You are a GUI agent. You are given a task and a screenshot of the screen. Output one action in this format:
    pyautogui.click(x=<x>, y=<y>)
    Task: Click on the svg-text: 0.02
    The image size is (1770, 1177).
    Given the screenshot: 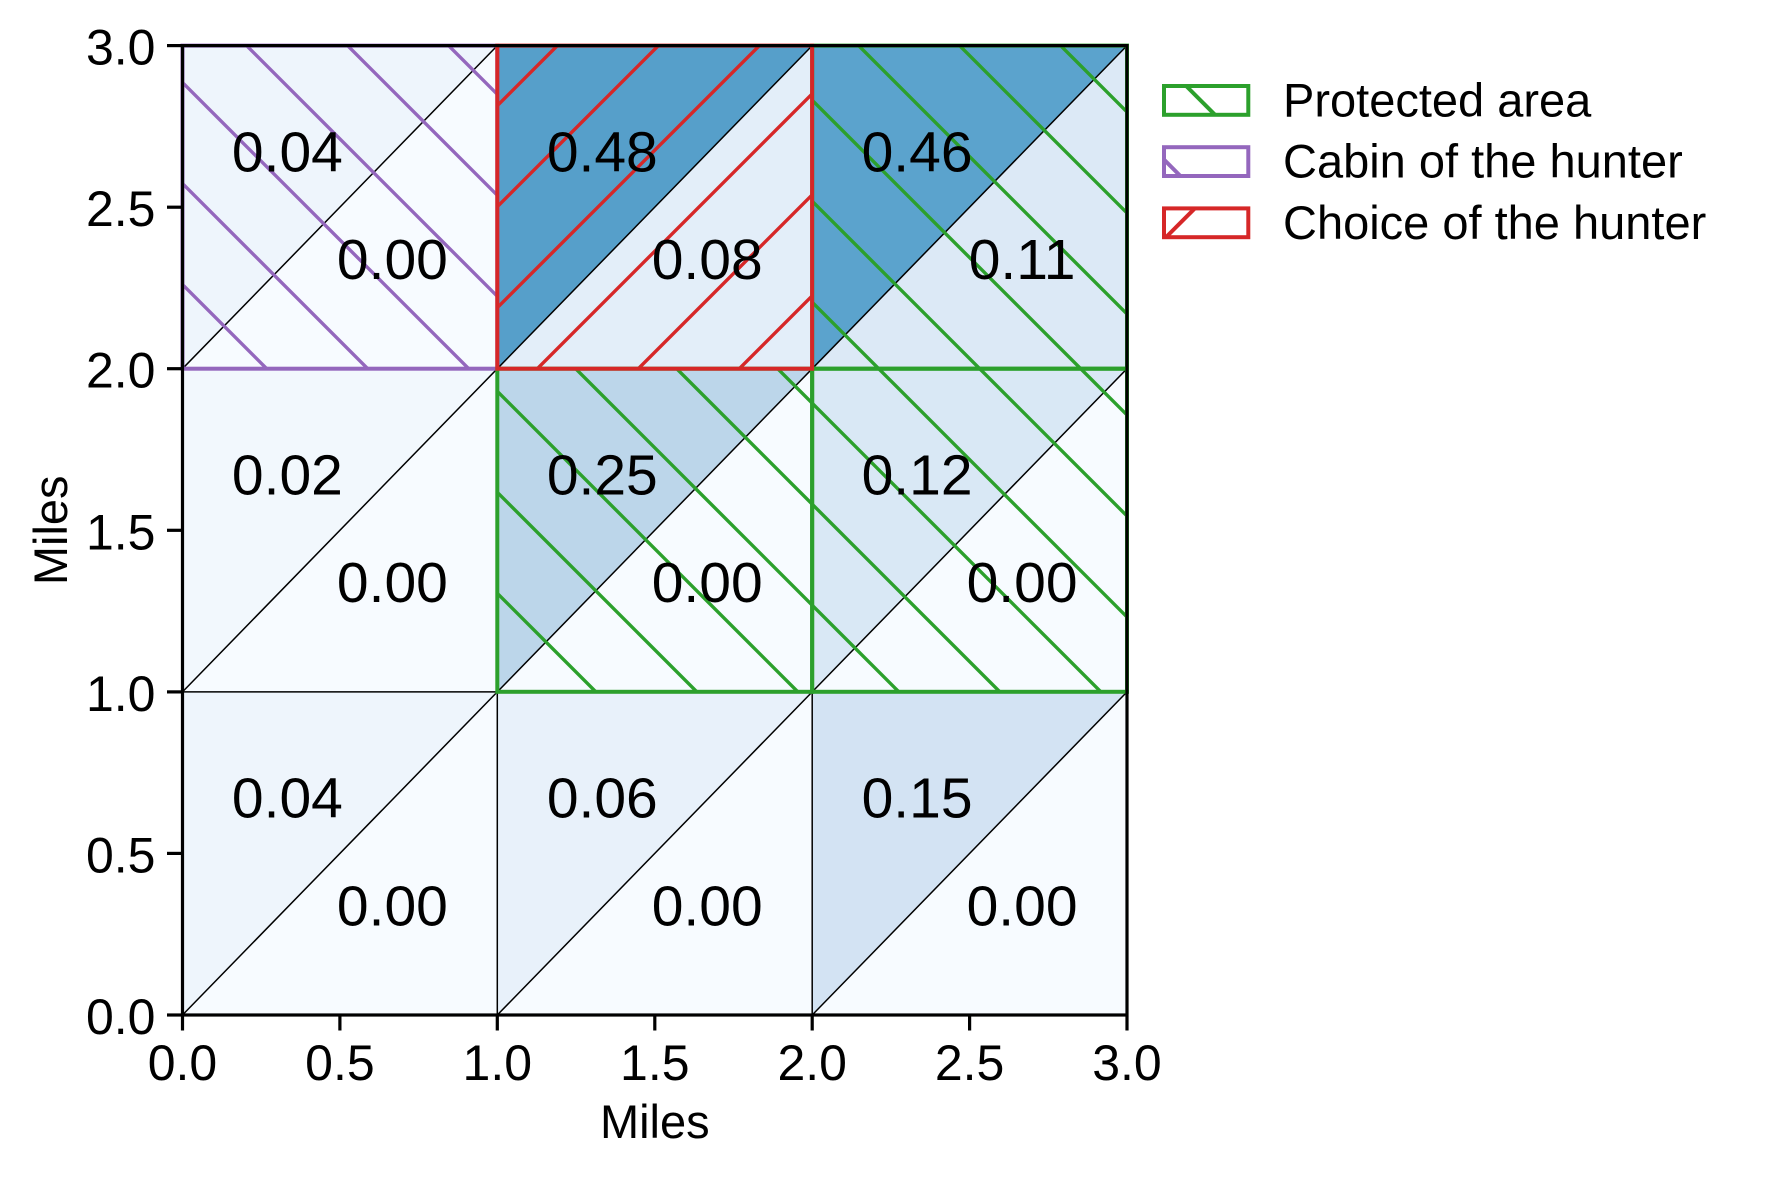 What is the action you would take?
    pyautogui.click(x=287, y=475)
    